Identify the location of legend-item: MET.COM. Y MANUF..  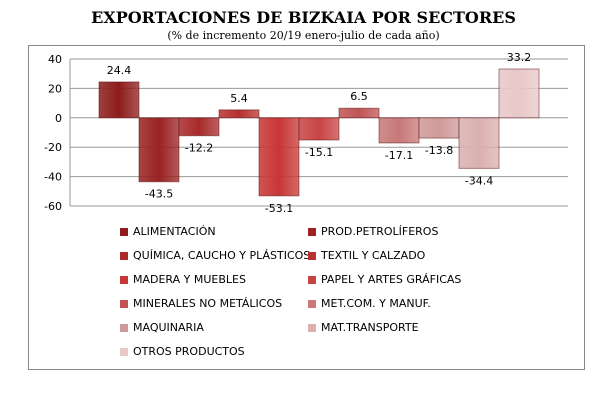
(369, 303).